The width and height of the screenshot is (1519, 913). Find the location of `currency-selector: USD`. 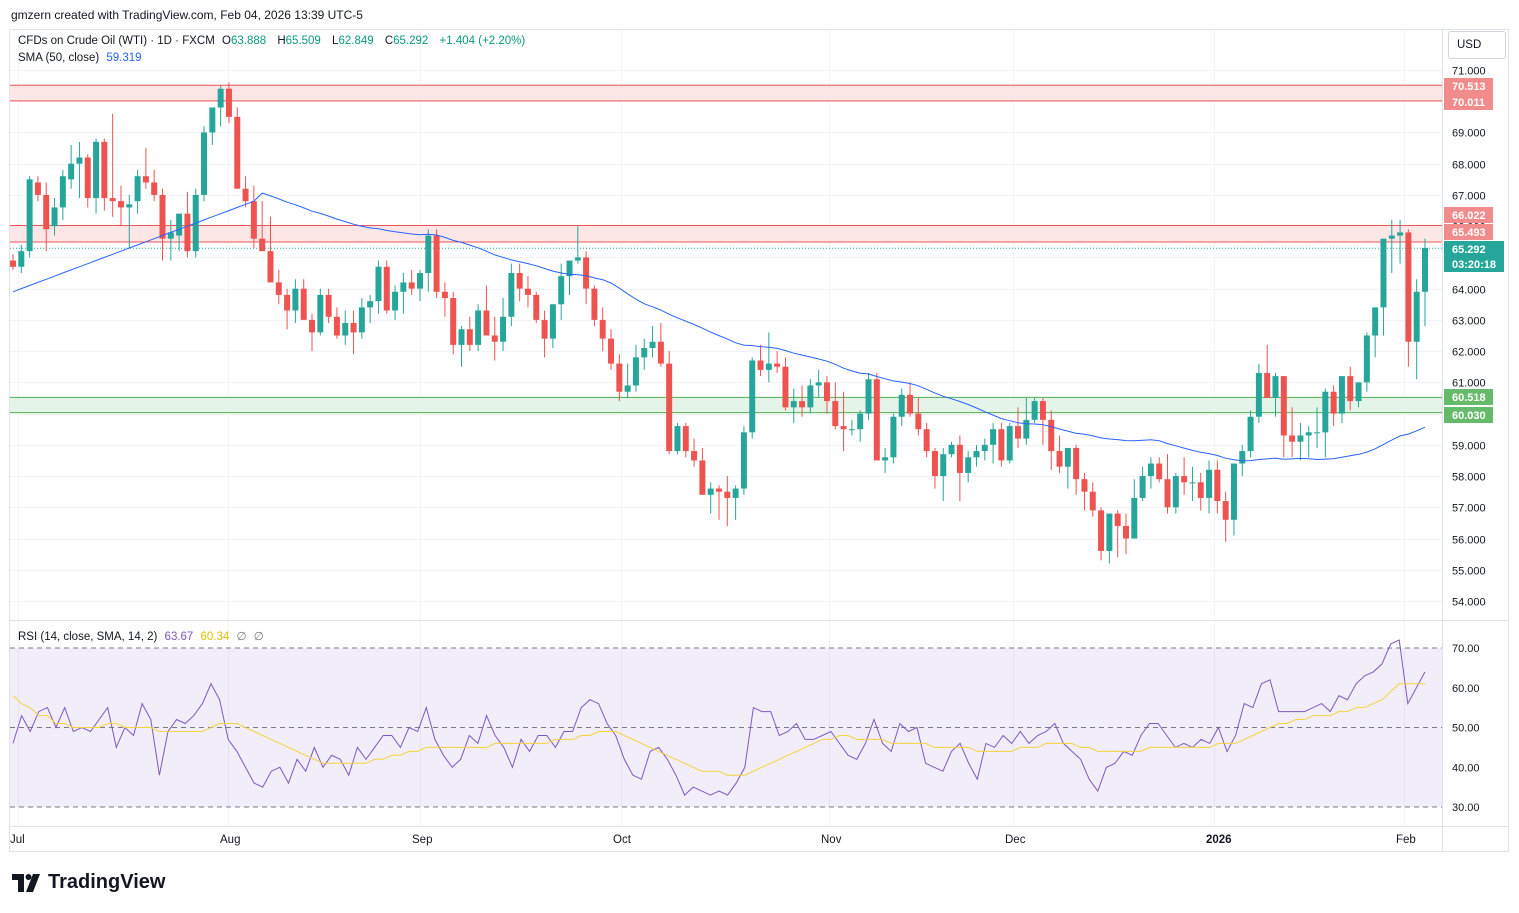

currency-selector: USD is located at coordinates (1477, 45).